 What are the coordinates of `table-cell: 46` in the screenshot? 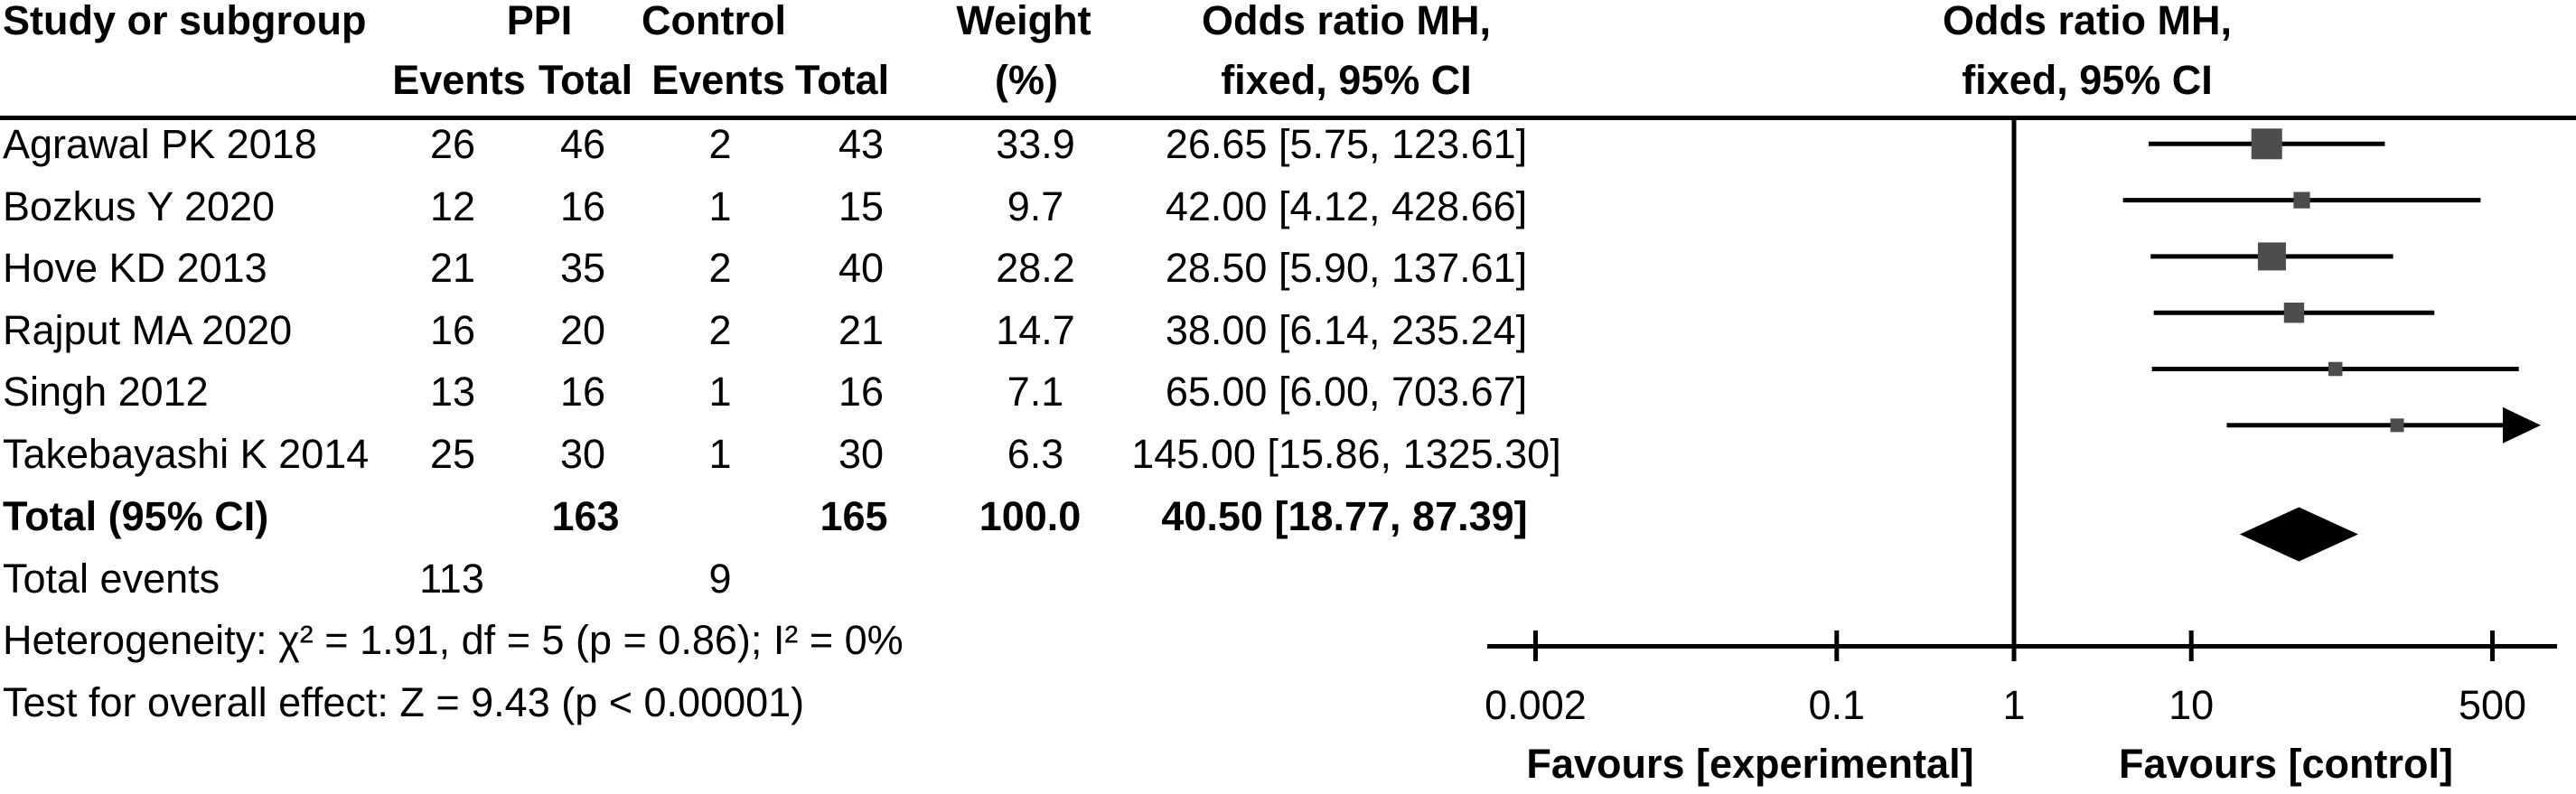 It's located at (582, 144).